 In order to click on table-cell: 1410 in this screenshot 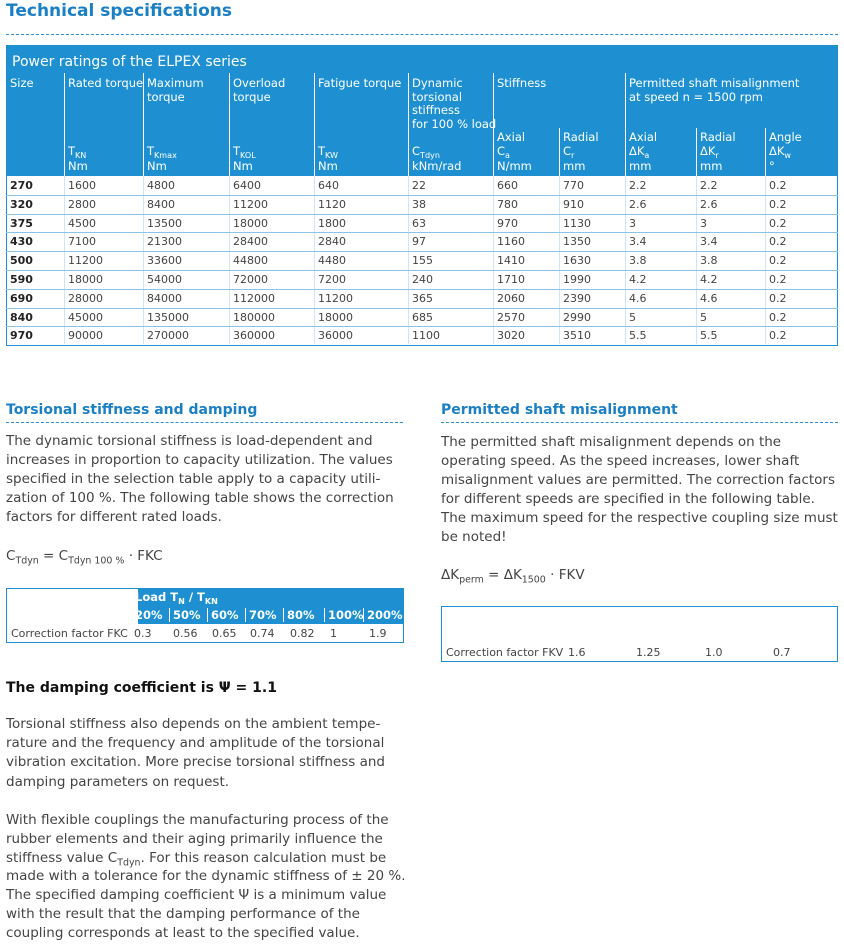, I will do `click(511, 261)`.